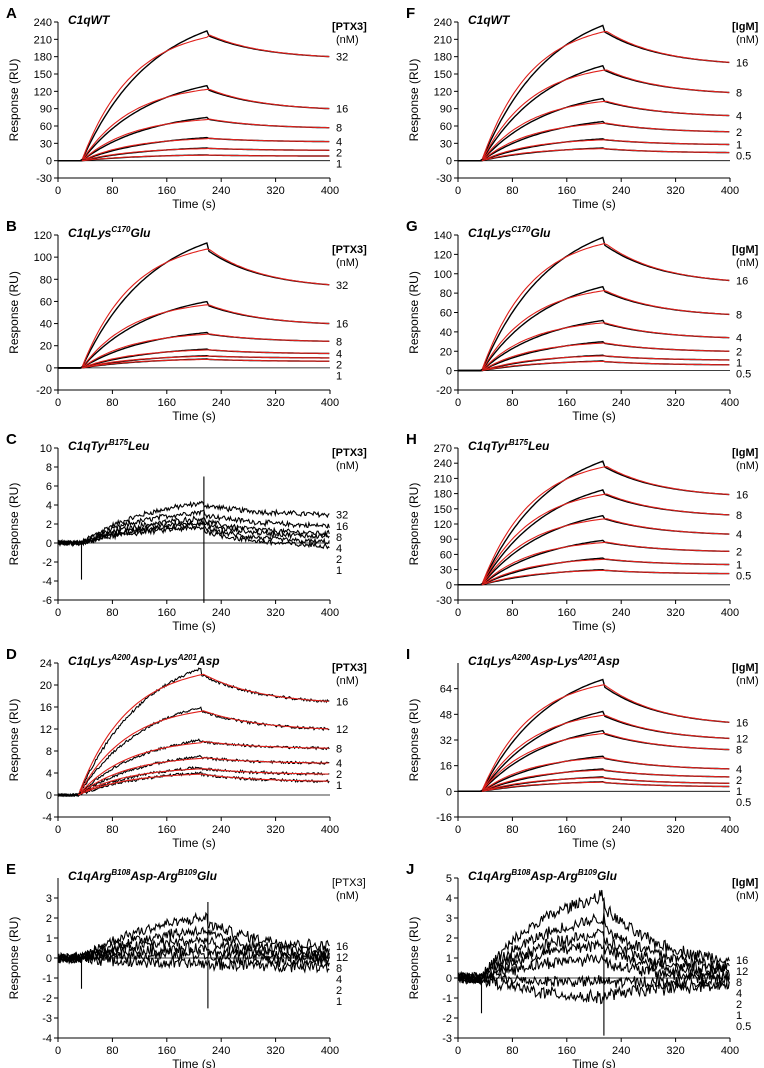 The image size is (764, 1068). Describe the element at coordinates (46, 708) in the screenshot. I see `y-tick-label: 16` at that location.